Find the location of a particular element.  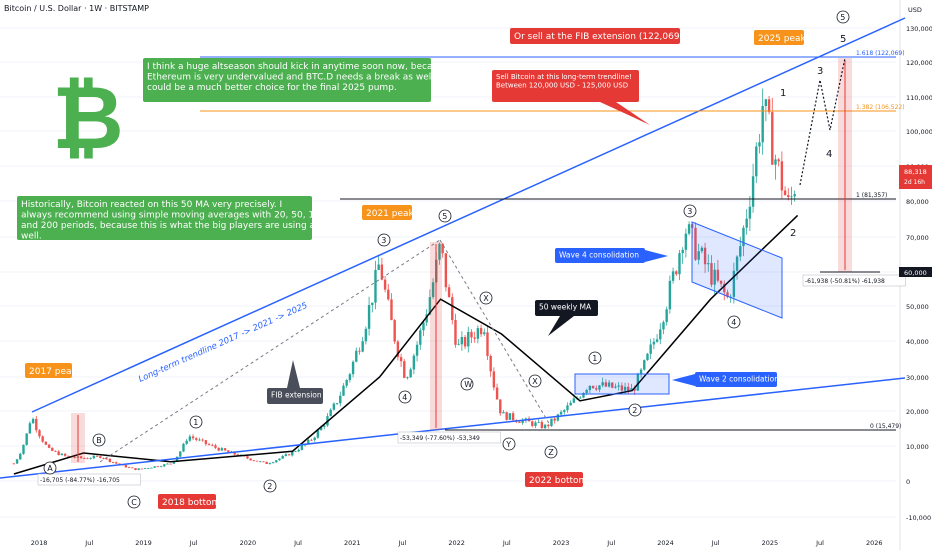

y-tick-label: -10,000 is located at coordinates (918, 518).